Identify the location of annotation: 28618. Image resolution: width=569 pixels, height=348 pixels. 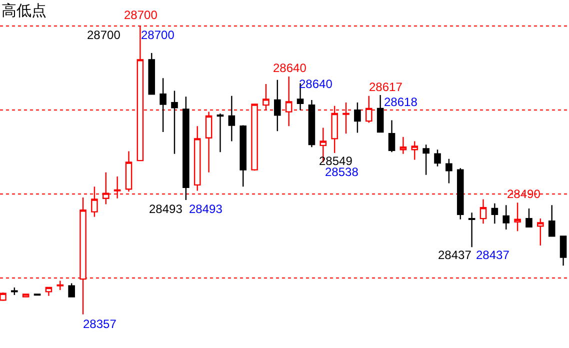
(401, 102).